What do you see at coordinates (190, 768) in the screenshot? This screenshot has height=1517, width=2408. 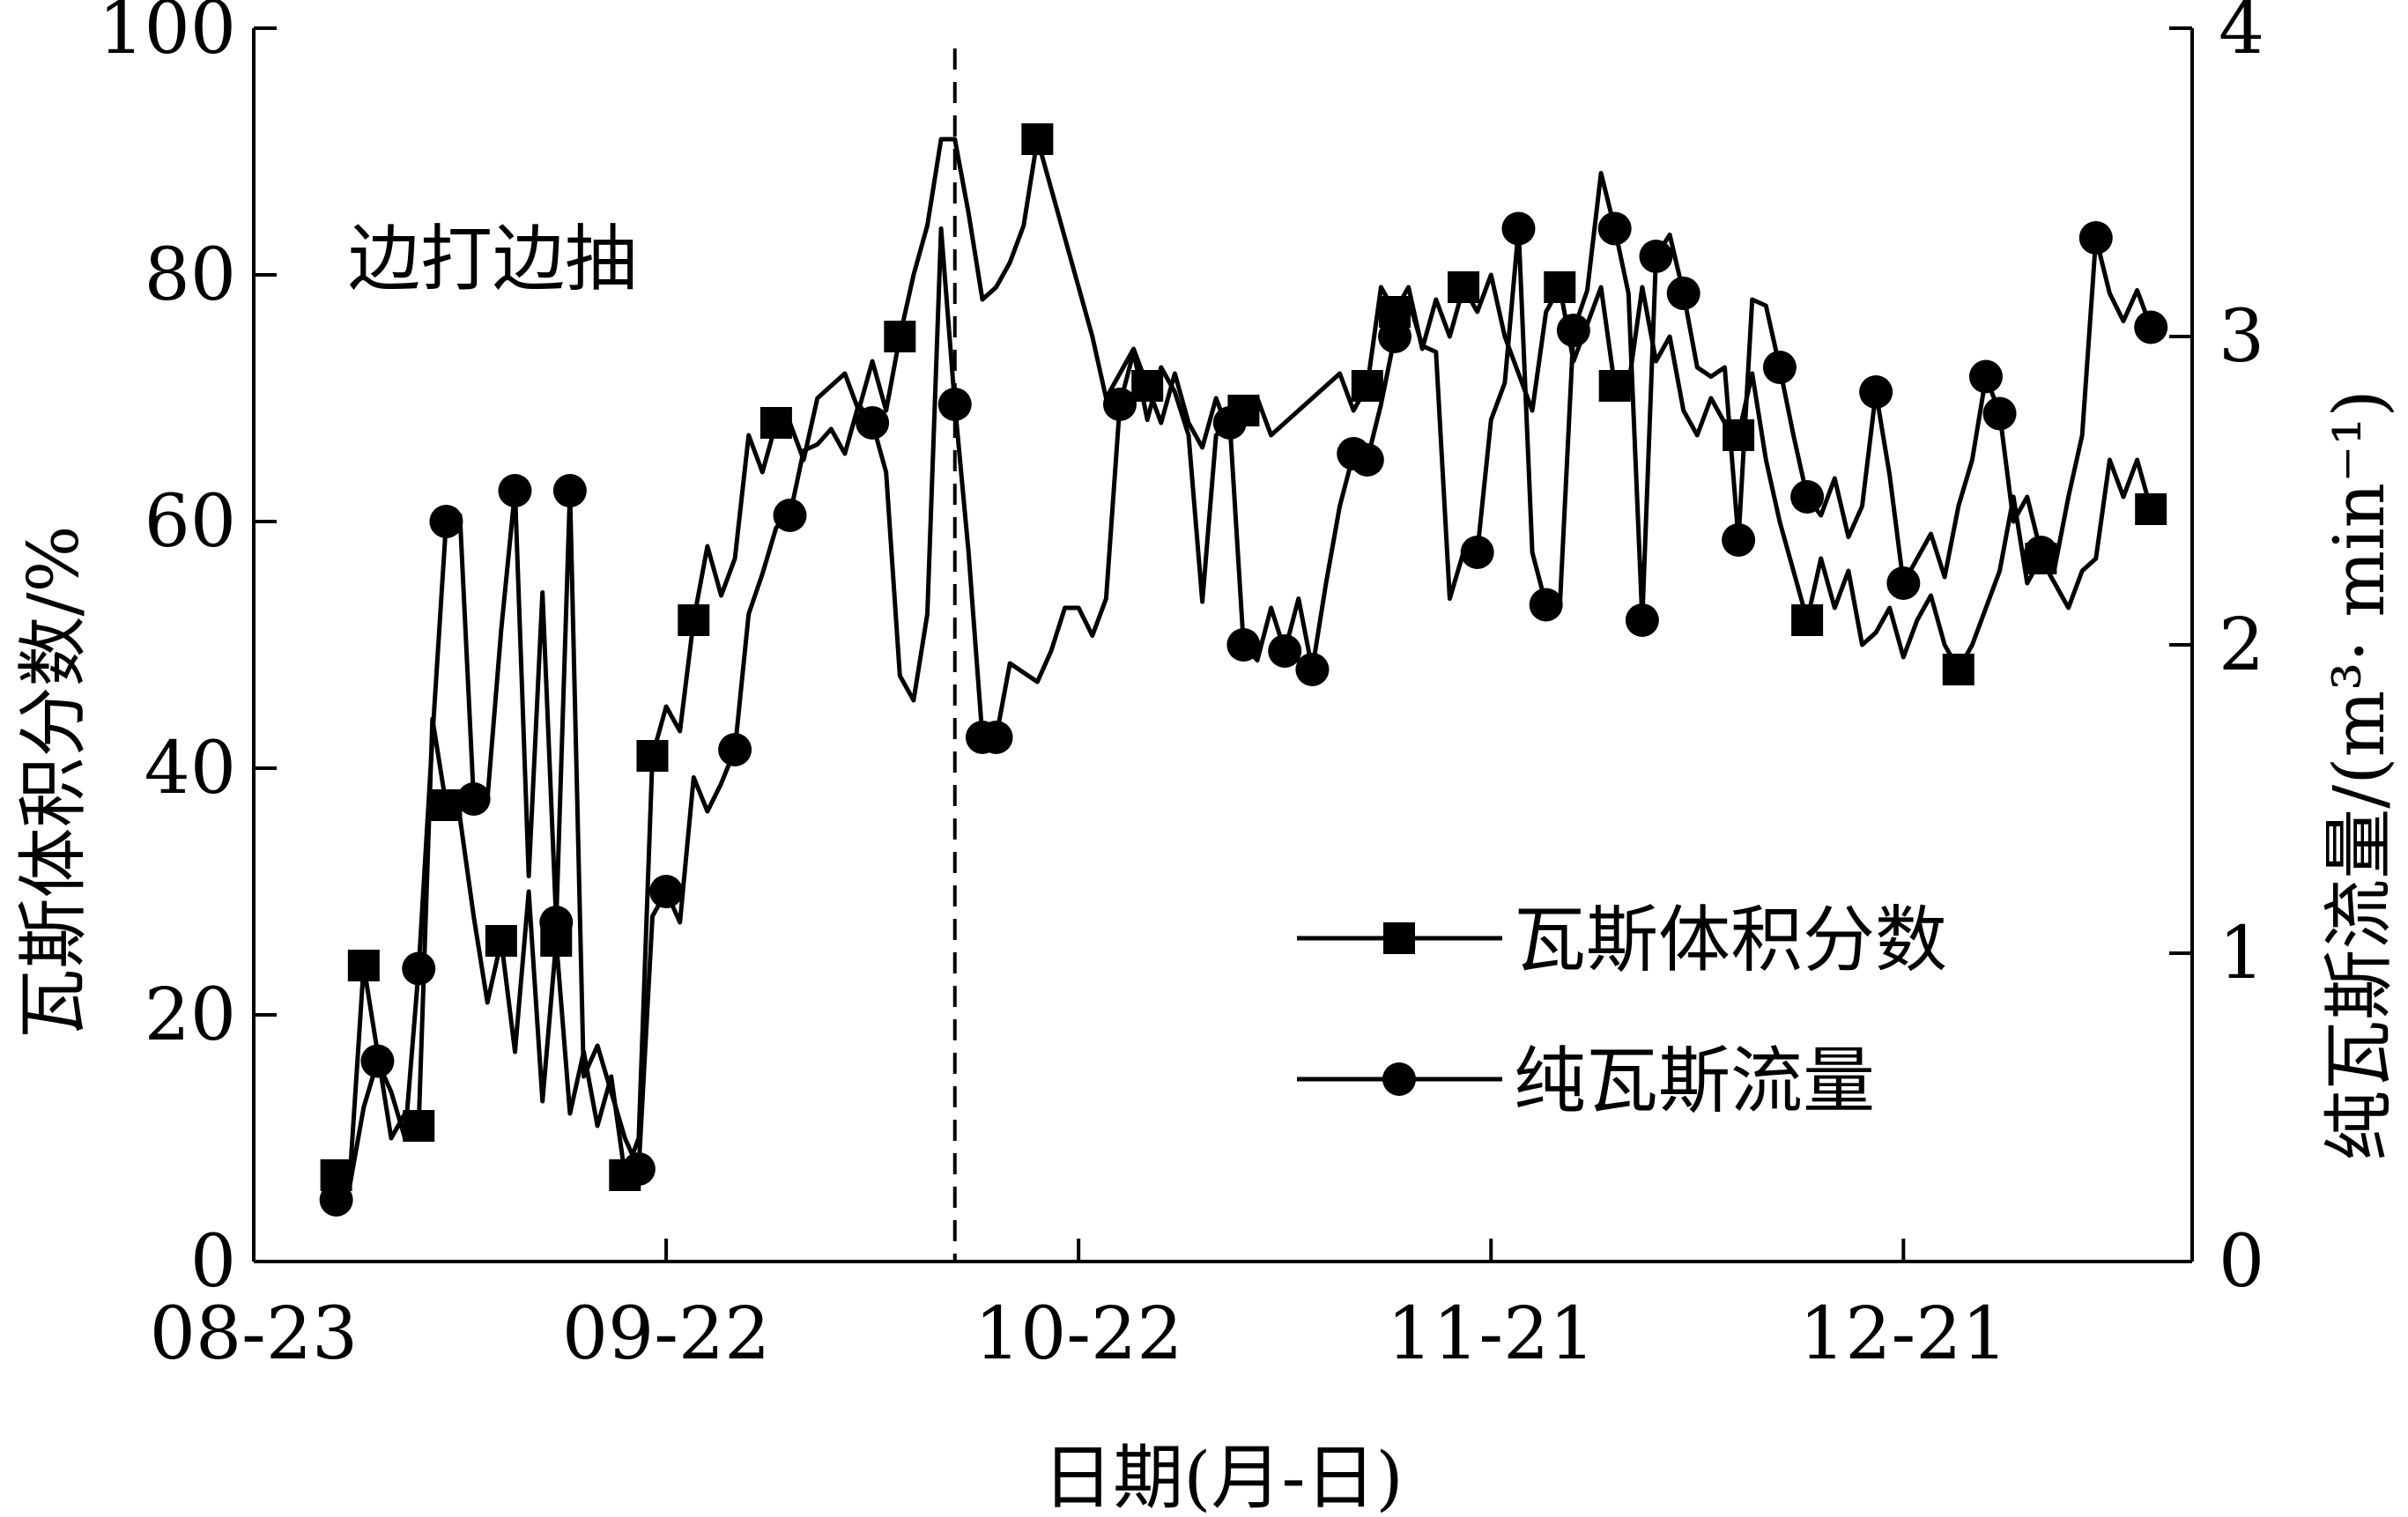 I see `left-tick-label: 40` at bounding box center [190, 768].